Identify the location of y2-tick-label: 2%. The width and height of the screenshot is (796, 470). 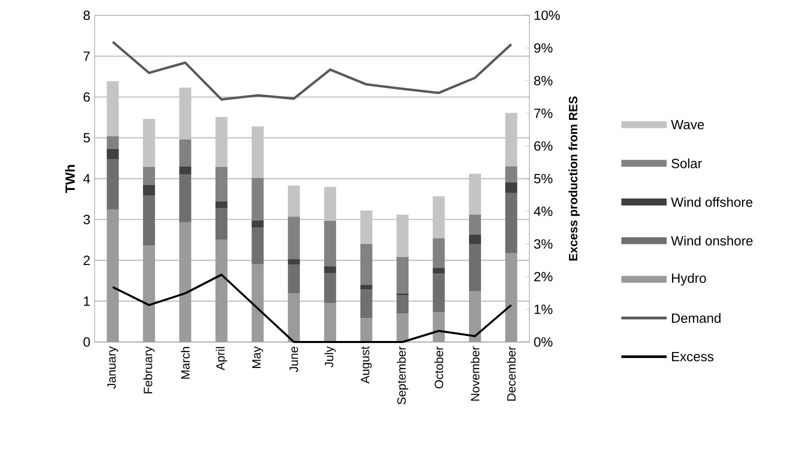
(543, 277).